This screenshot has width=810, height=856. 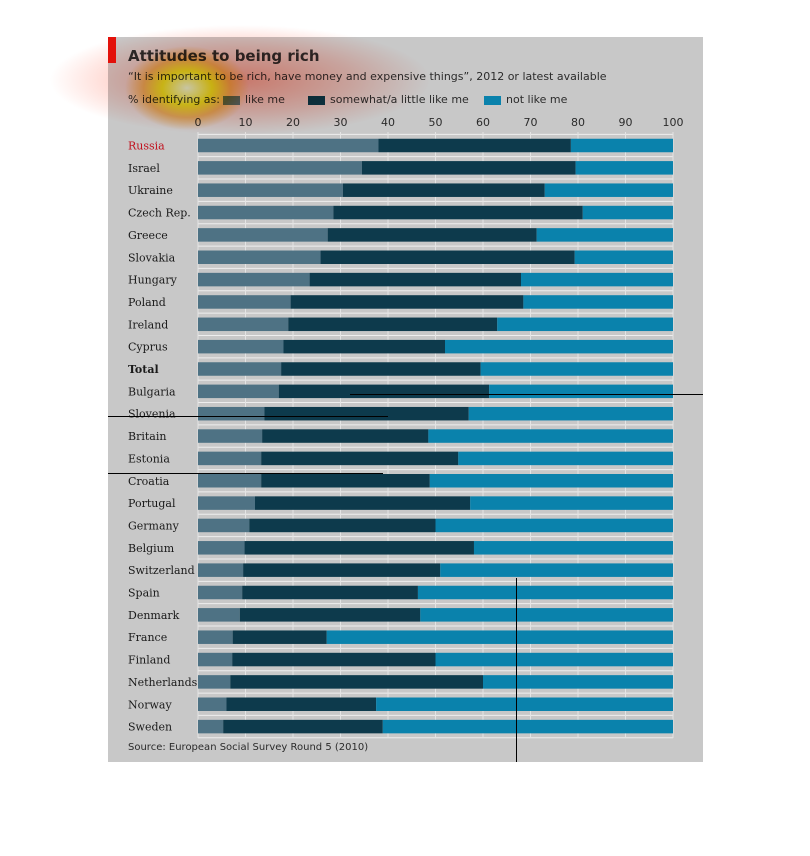 What do you see at coordinates (148, 347) in the screenshot?
I see `category-label: Cyprus` at bounding box center [148, 347].